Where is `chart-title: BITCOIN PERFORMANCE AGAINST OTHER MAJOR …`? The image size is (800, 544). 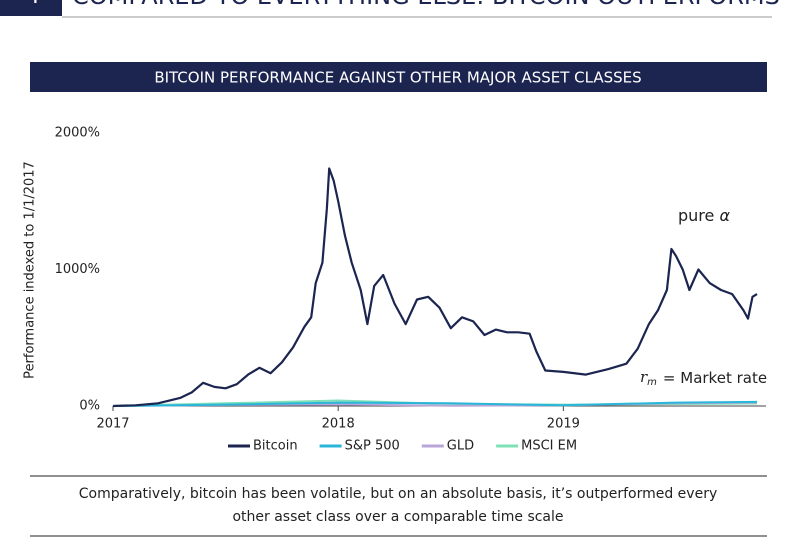 chart-title: BITCOIN PERFORMANCE AGAINST OTHER MAJOR … is located at coordinates (397, 78).